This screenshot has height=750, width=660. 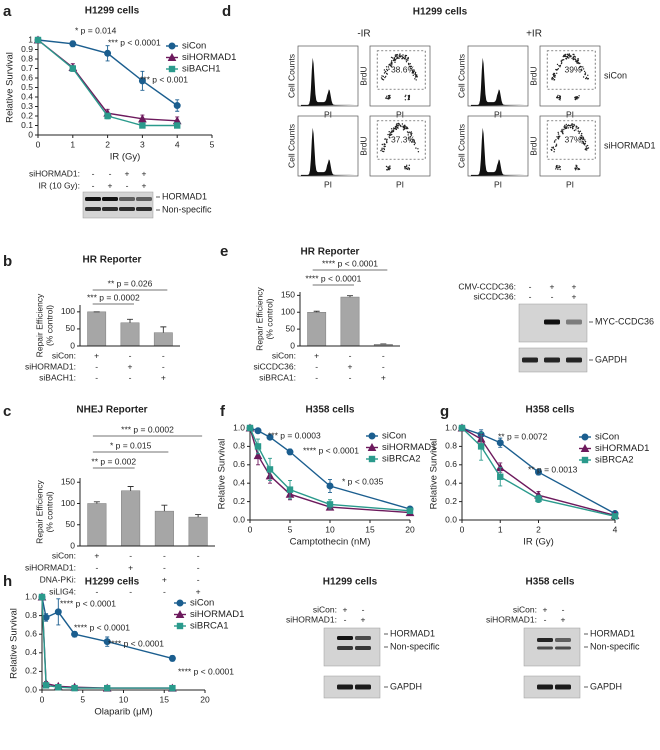 What do you see at coordinates (363, 75) in the screenshot?
I see `y-axis-label: BrdU` at bounding box center [363, 75].